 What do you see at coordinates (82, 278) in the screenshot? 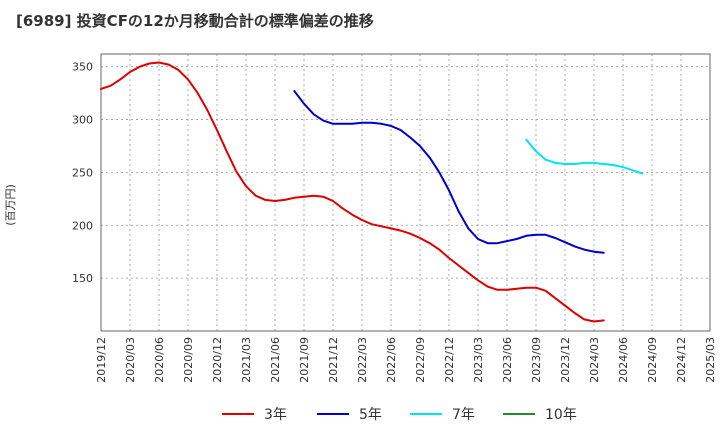
I see `y-tick-label: 150` at bounding box center [82, 278].